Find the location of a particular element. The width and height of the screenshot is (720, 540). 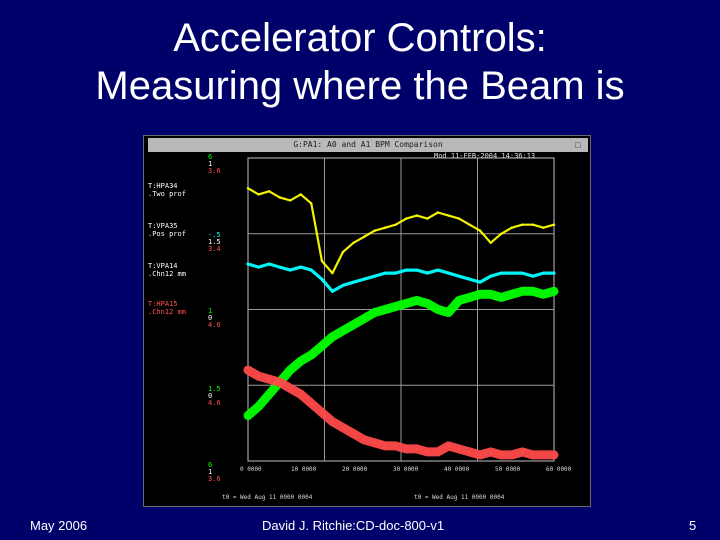

scale-group-2-mid: 1.5 is located at coordinates (214, 242).